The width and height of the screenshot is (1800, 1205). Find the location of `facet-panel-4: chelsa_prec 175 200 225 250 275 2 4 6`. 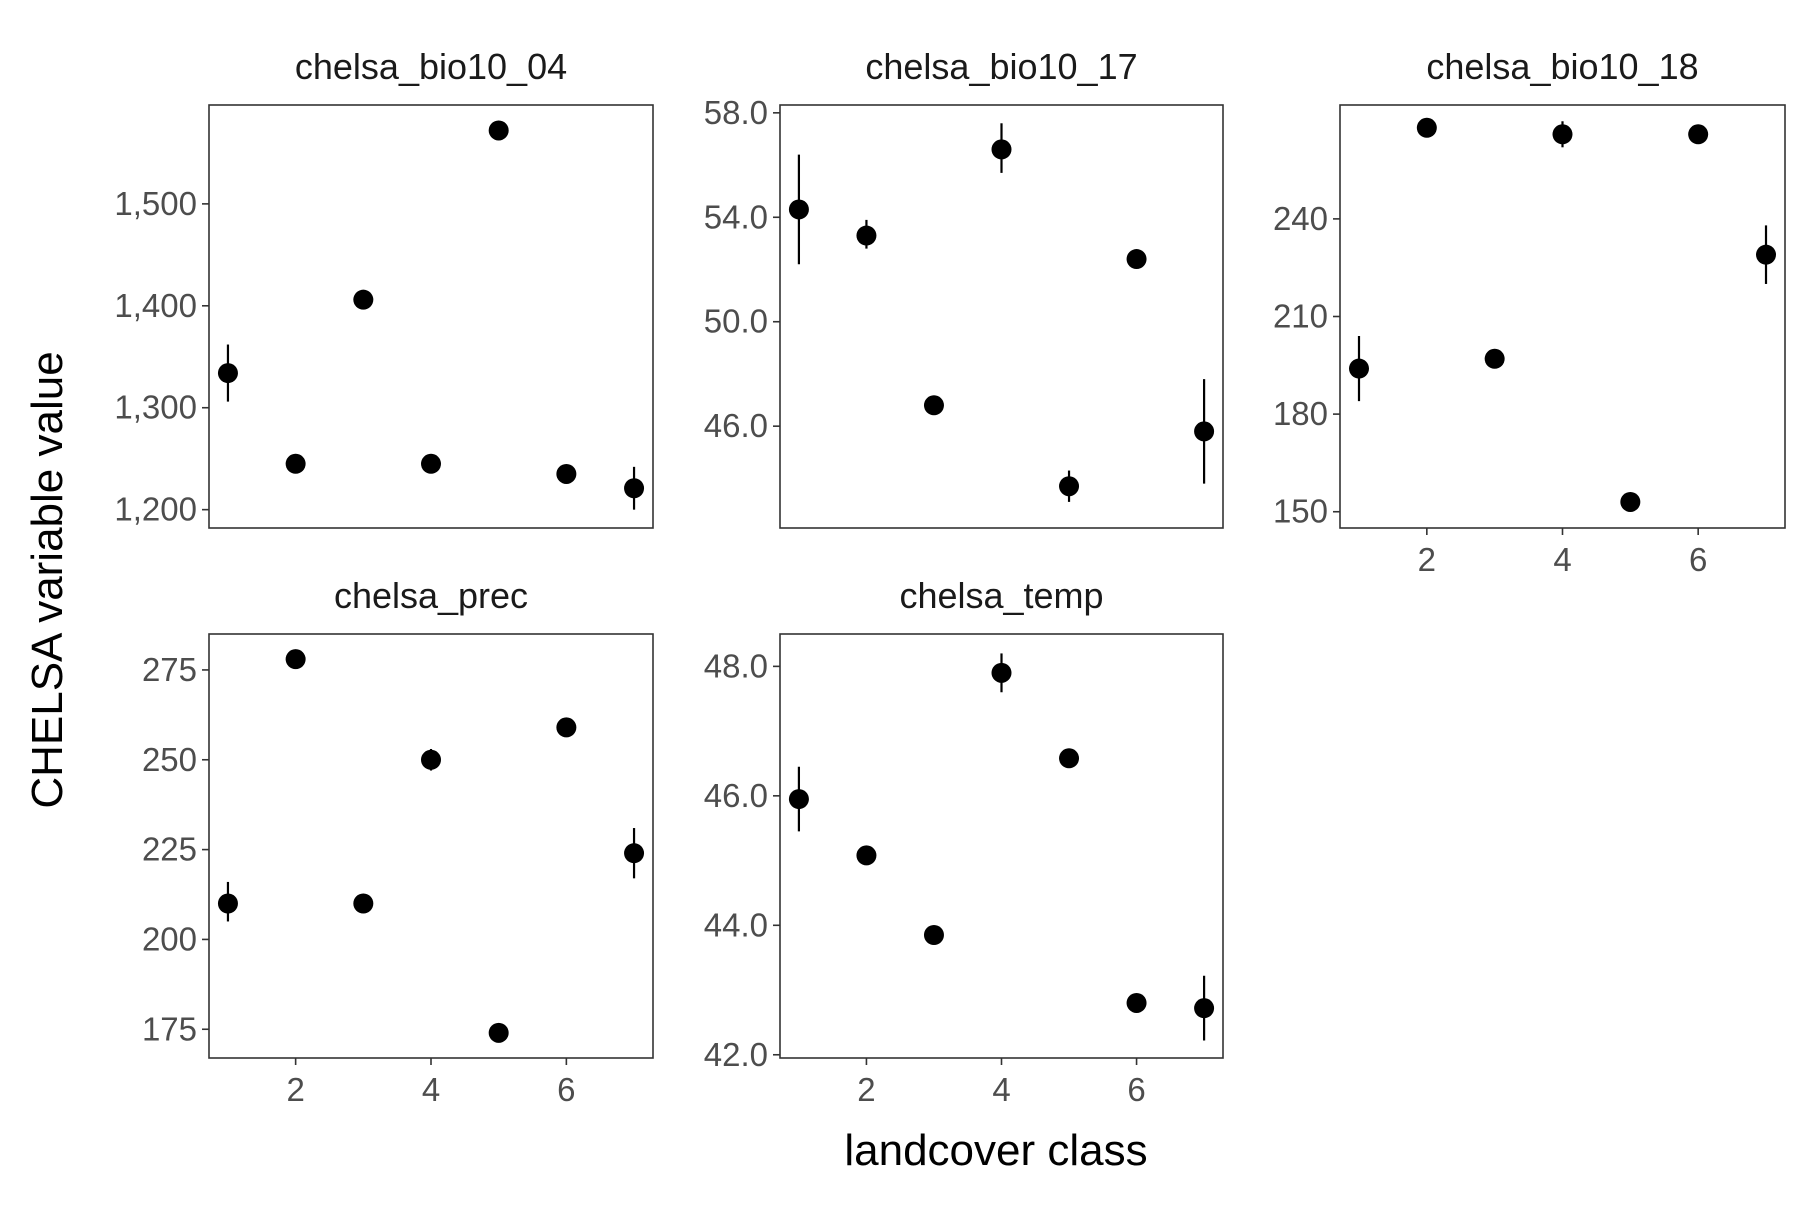

facet-panel-4: chelsa_prec 175 200 225 250 275 2 4 6 is located at coordinates (398, 841).